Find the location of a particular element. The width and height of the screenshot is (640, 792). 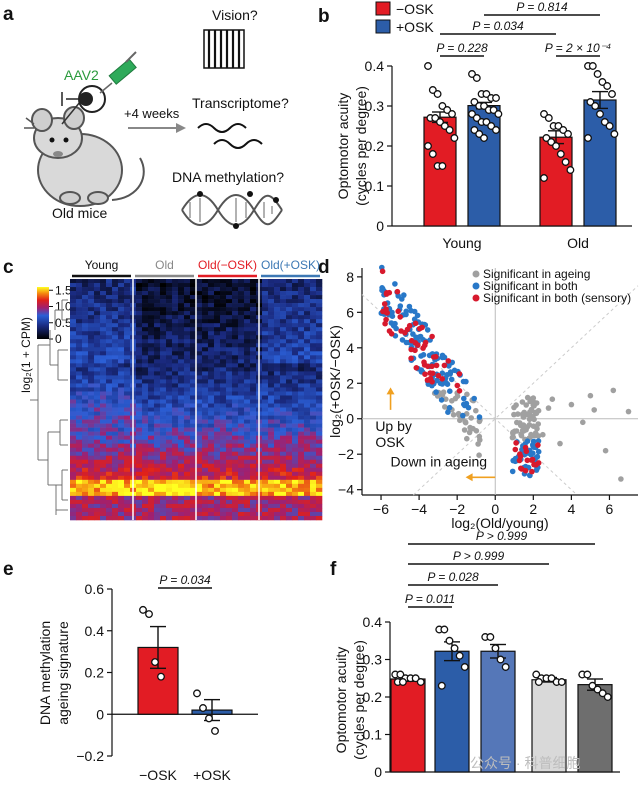

panel-f-p-value: P > 0.999 is located at coordinates (479, 556).